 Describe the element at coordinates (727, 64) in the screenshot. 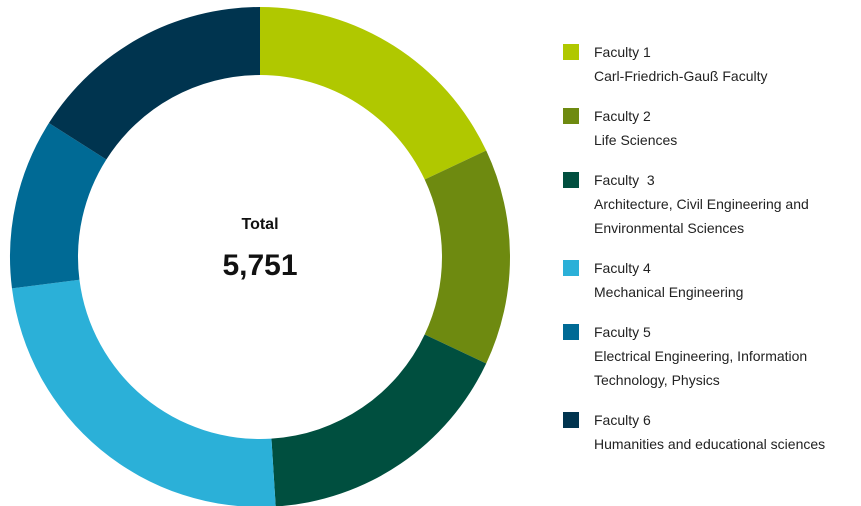

I see `legend-text: Faculty 1 Carl-Friedrich-Gauß Faculty` at that location.